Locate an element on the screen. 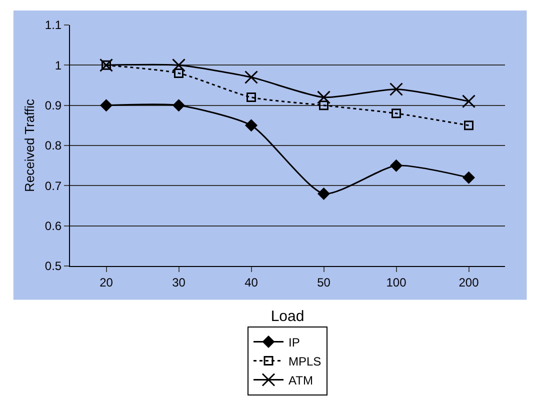 This screenshot has height=407, width=535. legend-label: IP is located at coordinates (294, 342).